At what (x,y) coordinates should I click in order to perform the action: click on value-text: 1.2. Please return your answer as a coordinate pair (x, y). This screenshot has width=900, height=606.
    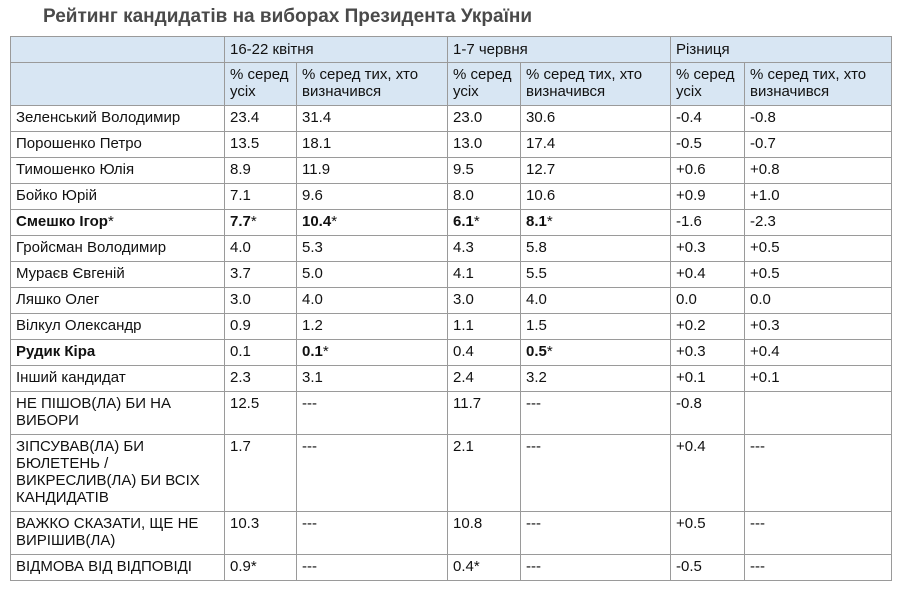
    Looking at the image, I should click on (312, 325).